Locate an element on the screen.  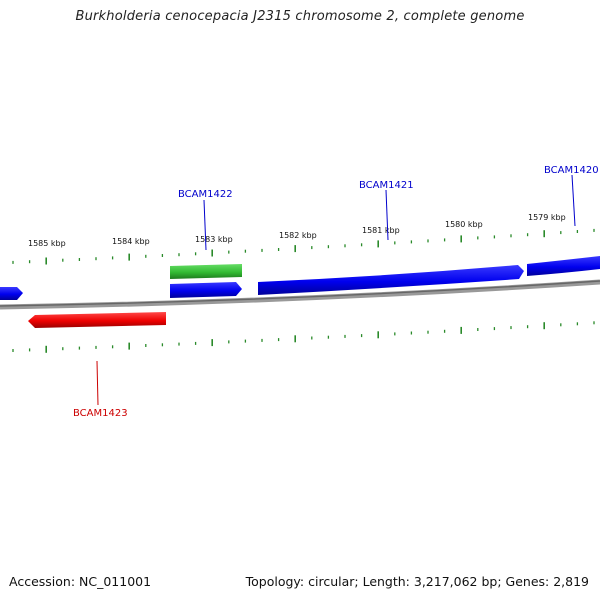
inner-tick-track is located at coordinates (303, 337).